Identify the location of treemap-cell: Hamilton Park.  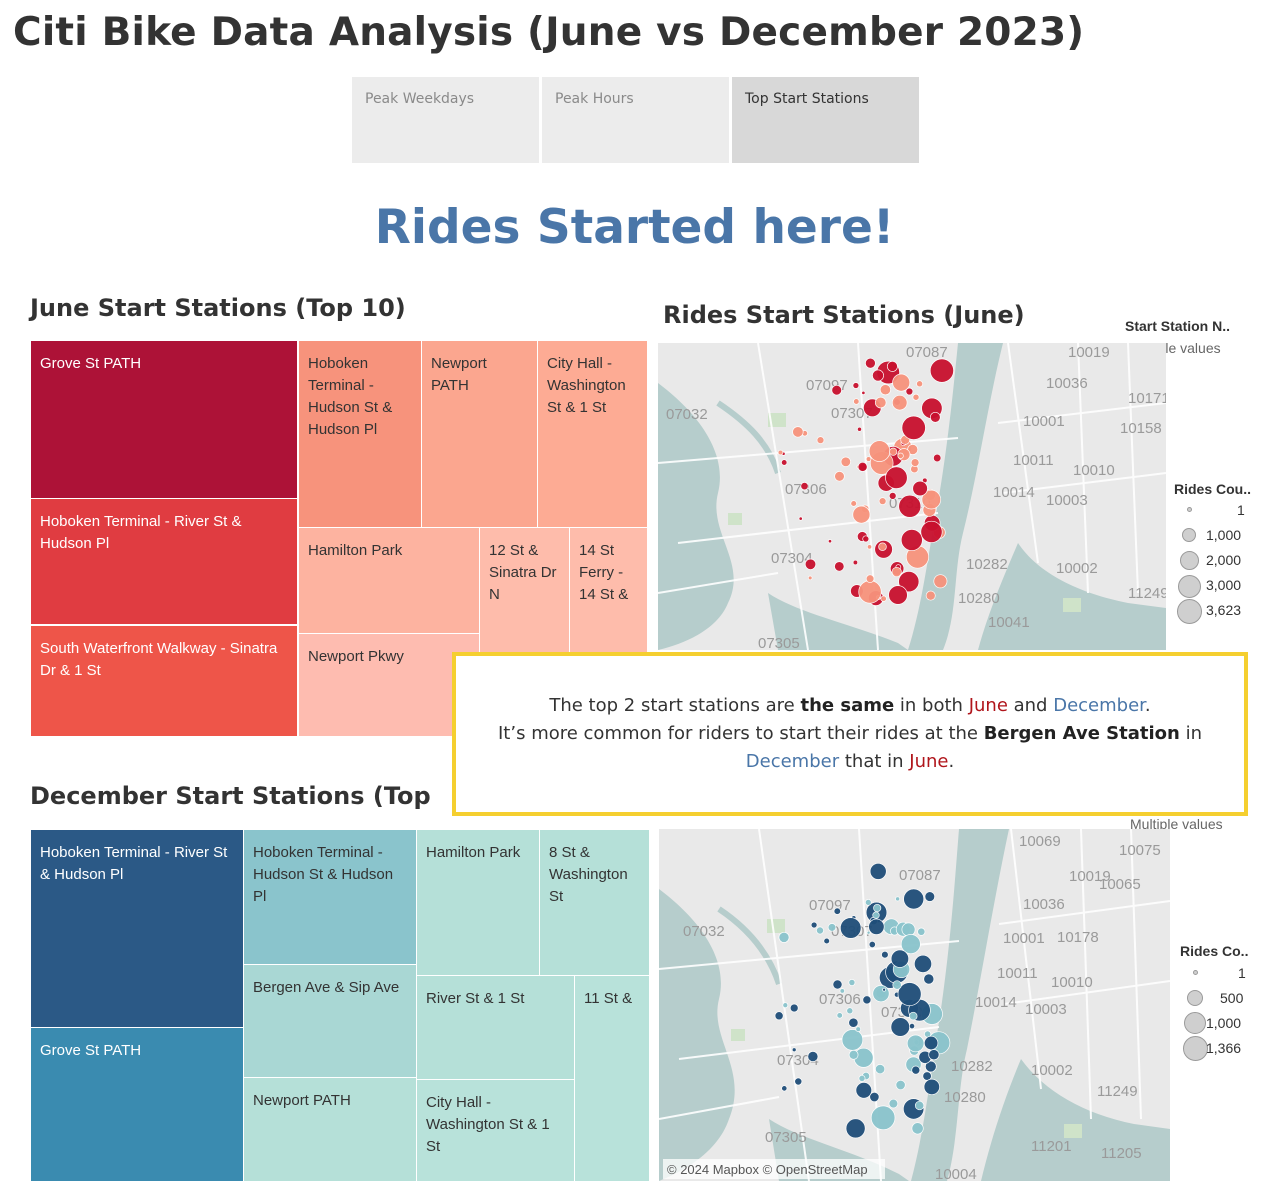
(478, 902).